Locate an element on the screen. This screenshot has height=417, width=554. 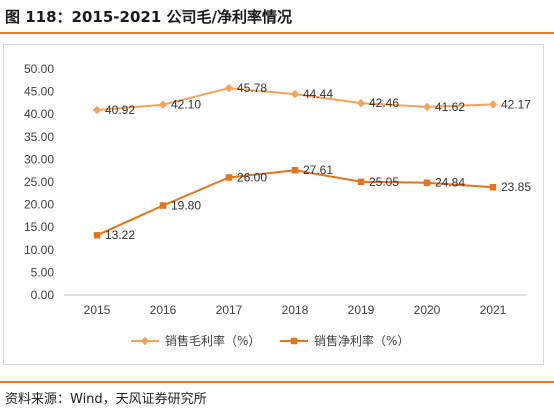
x-tick-label: 2017 is located at coordinates (229, 310).